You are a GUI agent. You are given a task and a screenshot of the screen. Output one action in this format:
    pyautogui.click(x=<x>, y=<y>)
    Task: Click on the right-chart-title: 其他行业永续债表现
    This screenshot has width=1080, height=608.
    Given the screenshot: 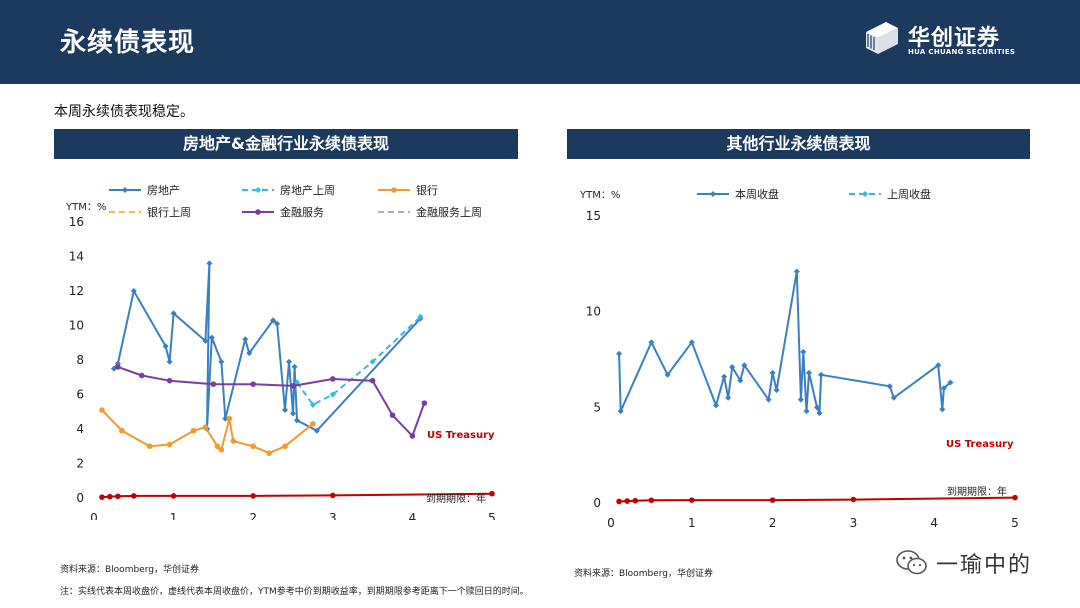 What is the action you would take?
    pyautogui.click(x=798, y=144)
    